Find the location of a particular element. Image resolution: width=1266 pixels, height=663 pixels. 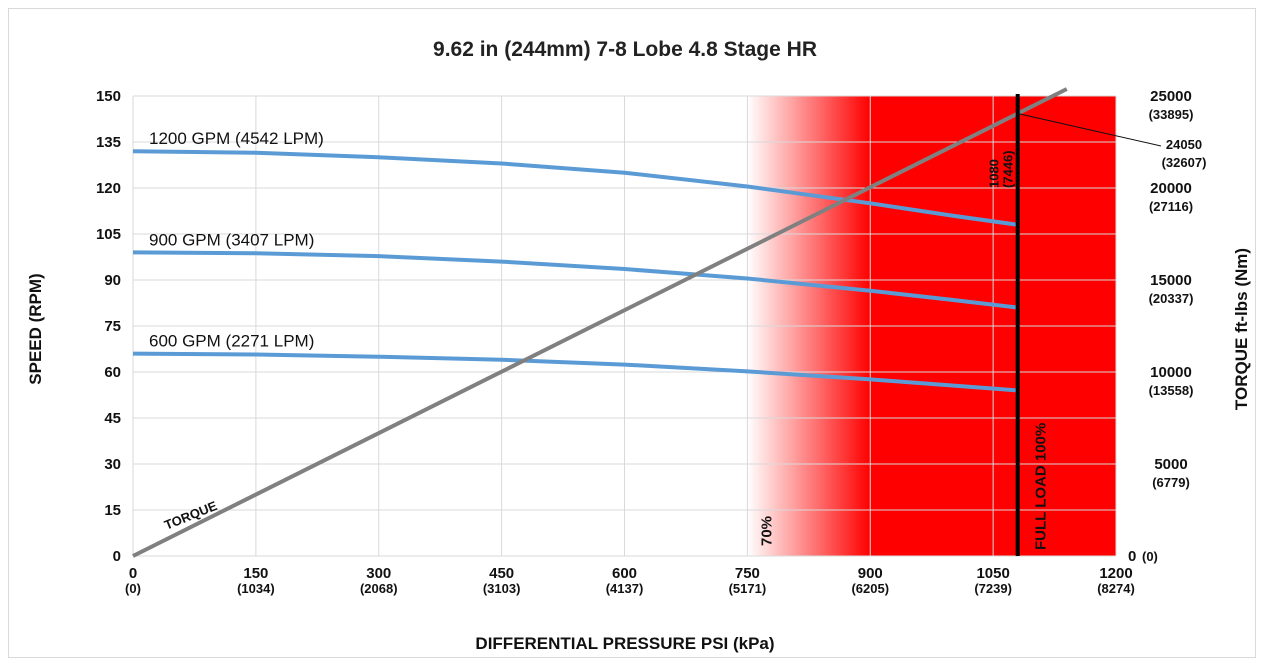

max-torque-label: 24050 is located at coordinates (1184, 144).